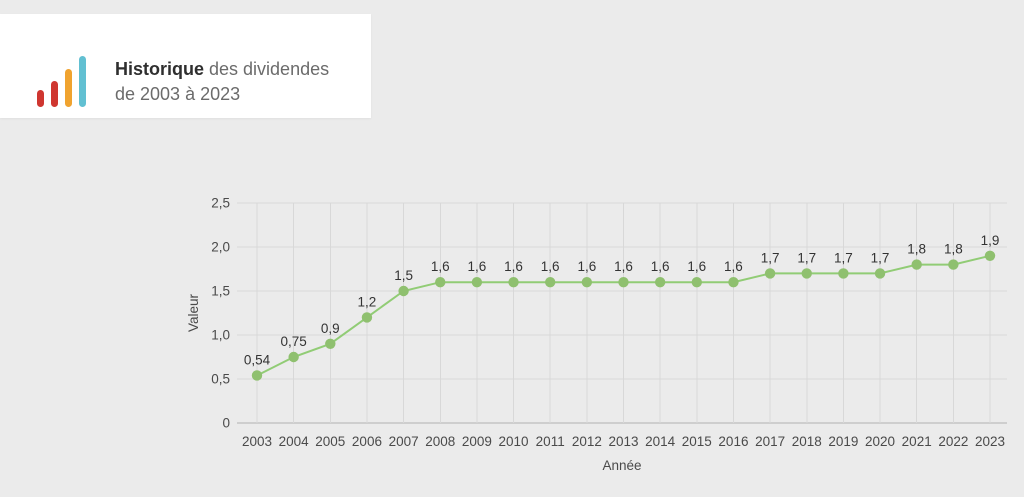 The image size is (1024, 497). Describe the element at coordinates (696, 282) in the screenshot. I see `data-point-2015` at that location.